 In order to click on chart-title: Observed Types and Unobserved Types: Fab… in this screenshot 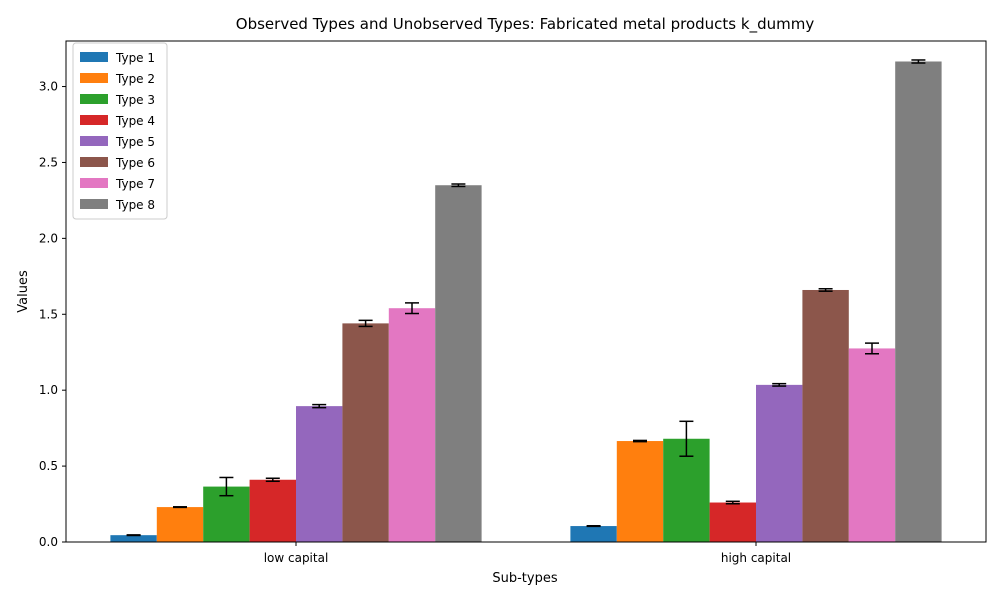, I will do `click(525, 24)`.